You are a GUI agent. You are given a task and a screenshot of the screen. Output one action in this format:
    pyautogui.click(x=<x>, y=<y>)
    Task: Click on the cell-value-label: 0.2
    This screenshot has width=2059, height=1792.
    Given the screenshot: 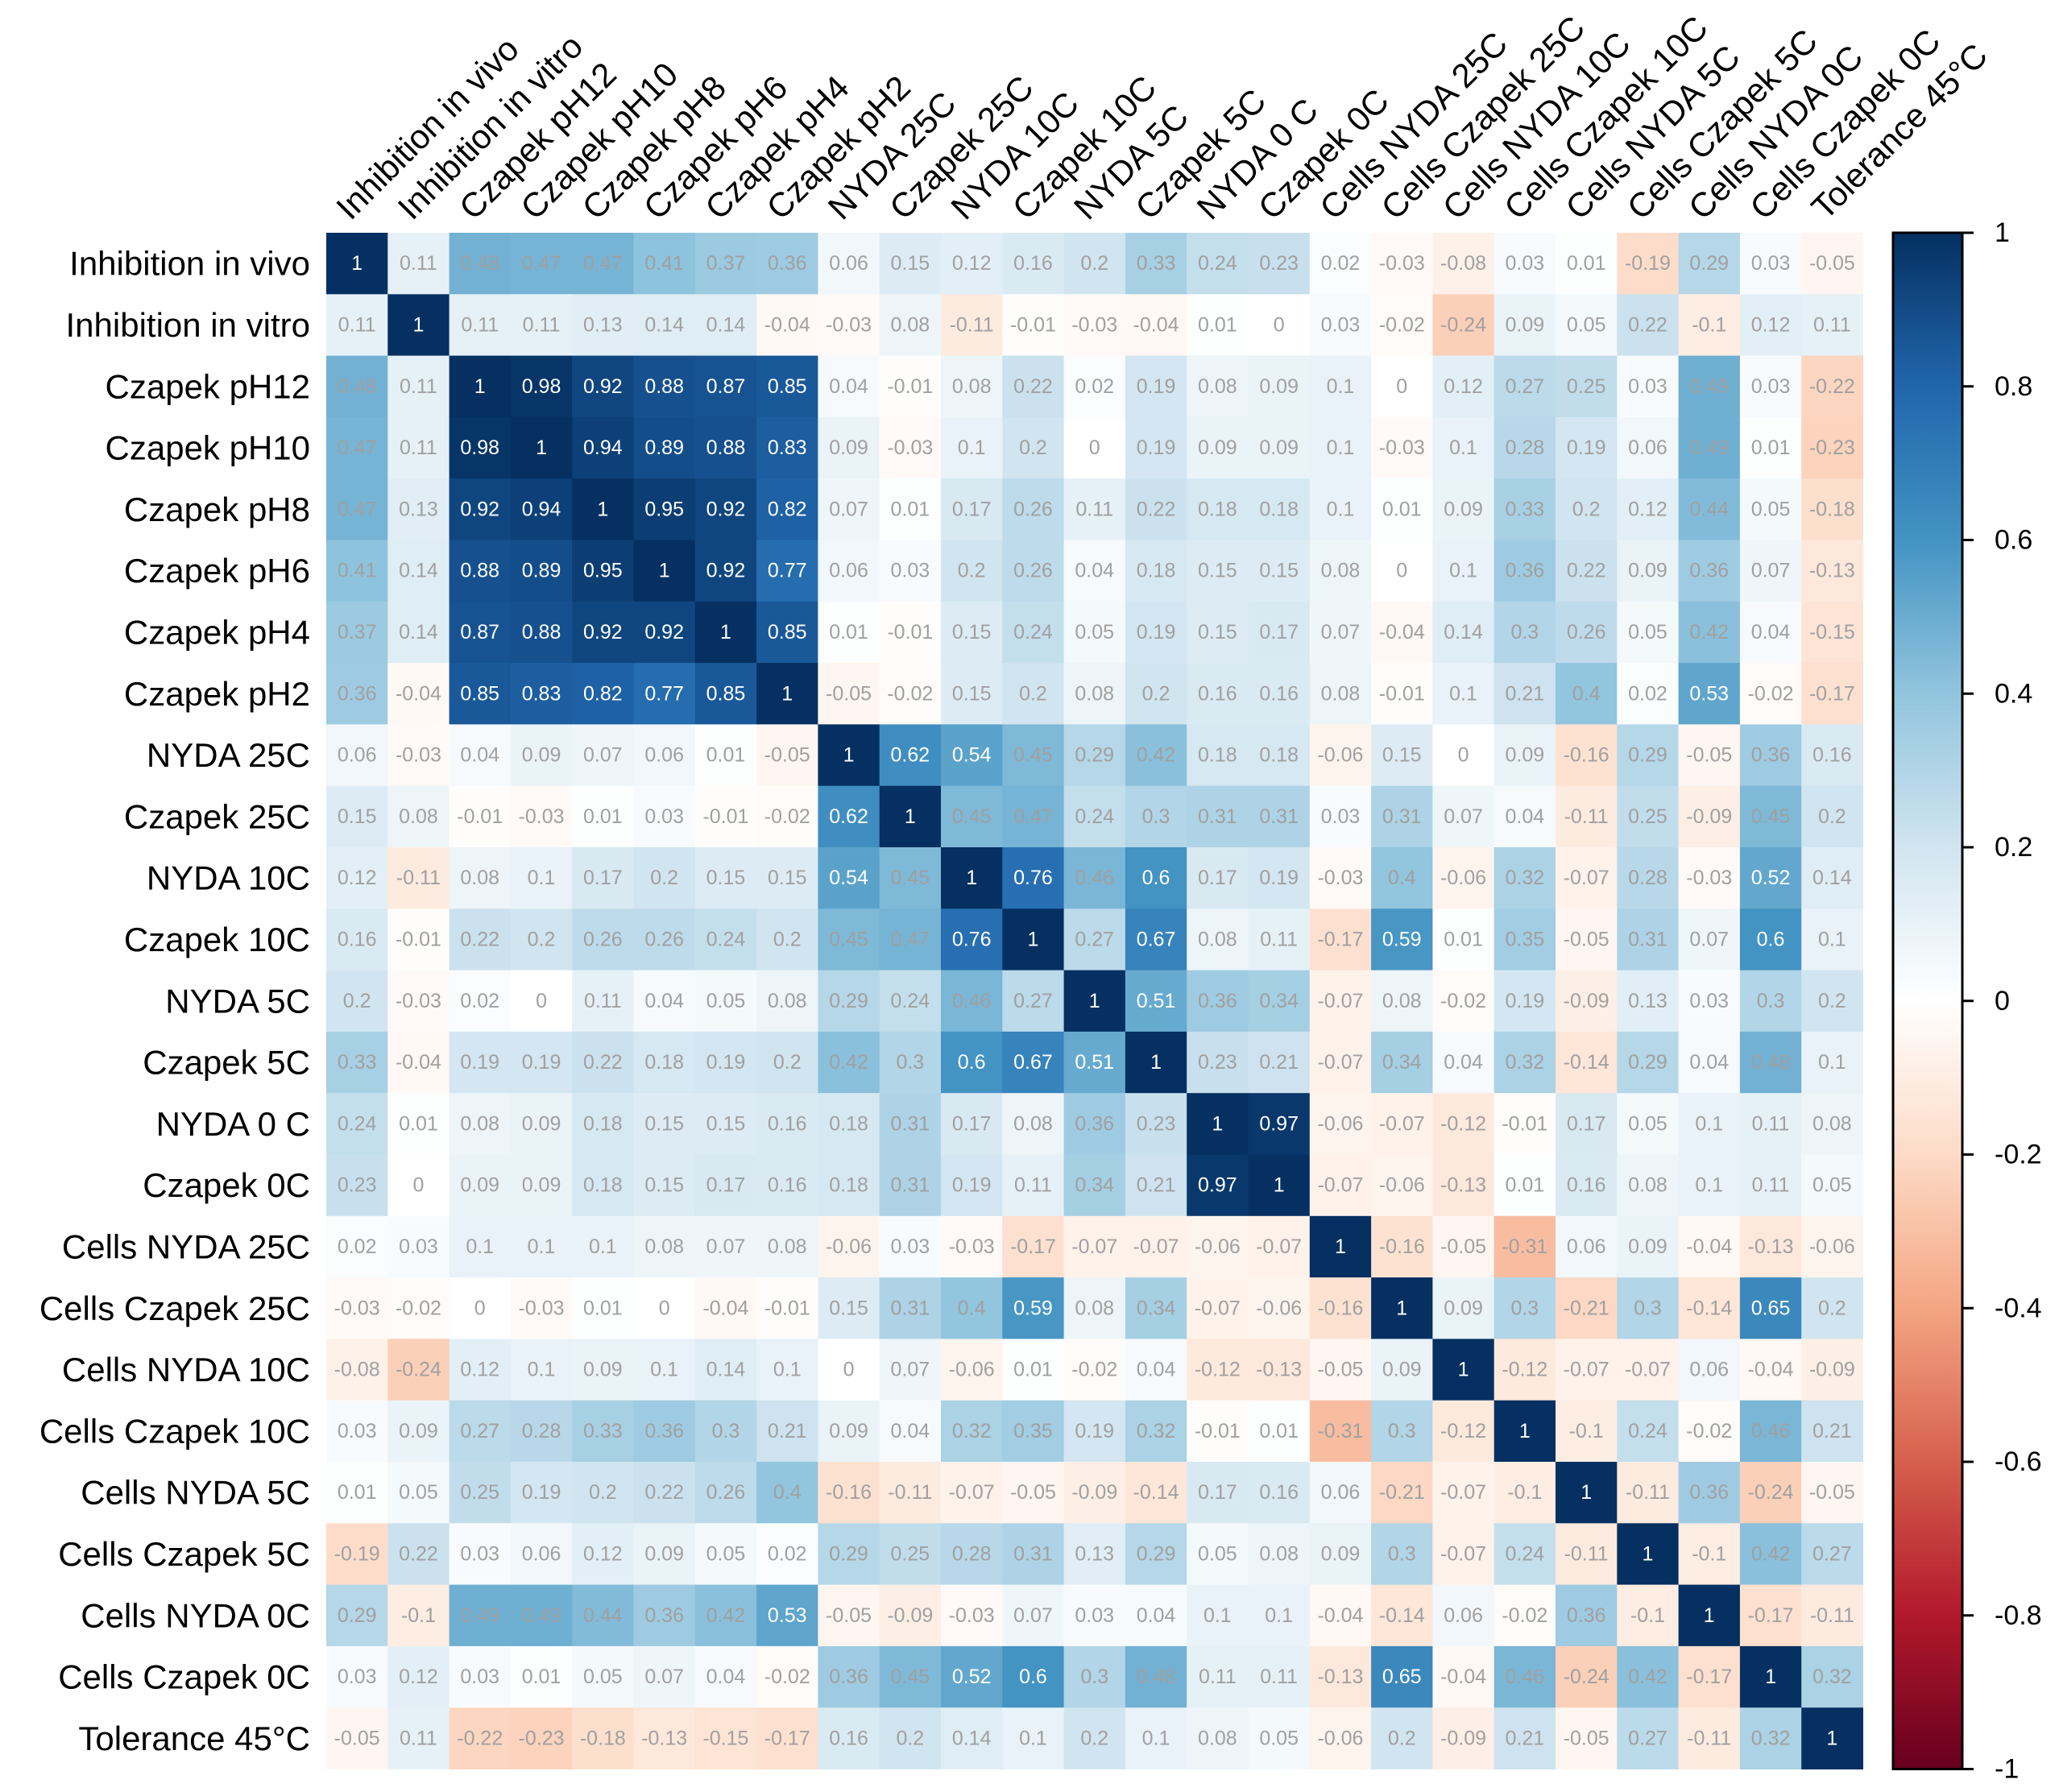 What is the action you would take?
    pyautogui.click(x=972, y=571)
    